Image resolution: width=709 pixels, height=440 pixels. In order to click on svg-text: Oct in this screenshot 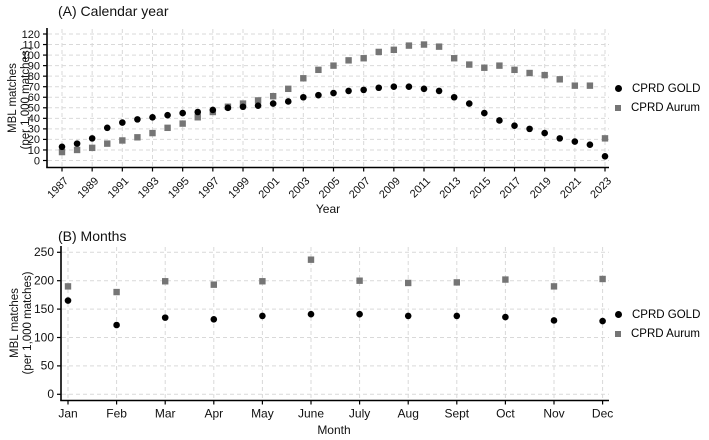, I will do `click(505, 414)`.